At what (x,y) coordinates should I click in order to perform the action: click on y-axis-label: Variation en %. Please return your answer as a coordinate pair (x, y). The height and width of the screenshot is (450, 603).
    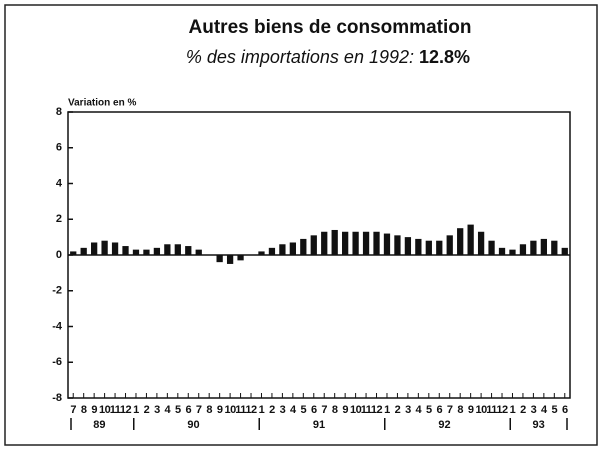
    Looking at the image, I should click on (102, 103).